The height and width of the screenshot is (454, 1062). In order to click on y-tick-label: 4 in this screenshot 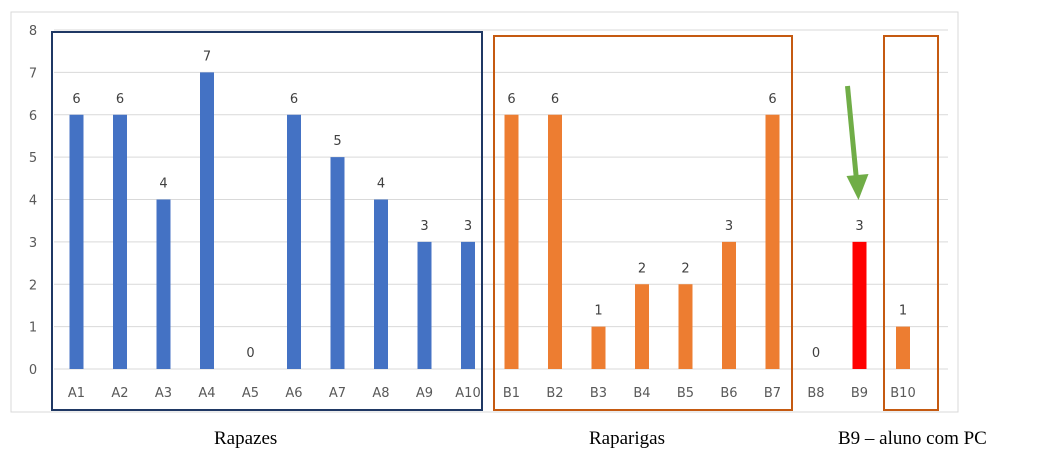, I will do `click(33, 201)`.